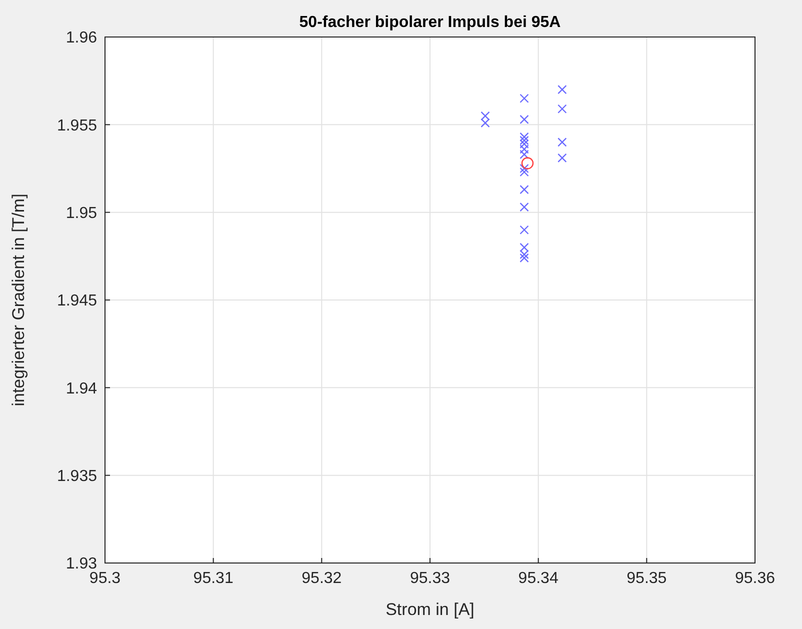 Image resolution: width=802 pixels, height=629 pixels. I want to click on y-tick-label: 1.93, so click(82, 564).